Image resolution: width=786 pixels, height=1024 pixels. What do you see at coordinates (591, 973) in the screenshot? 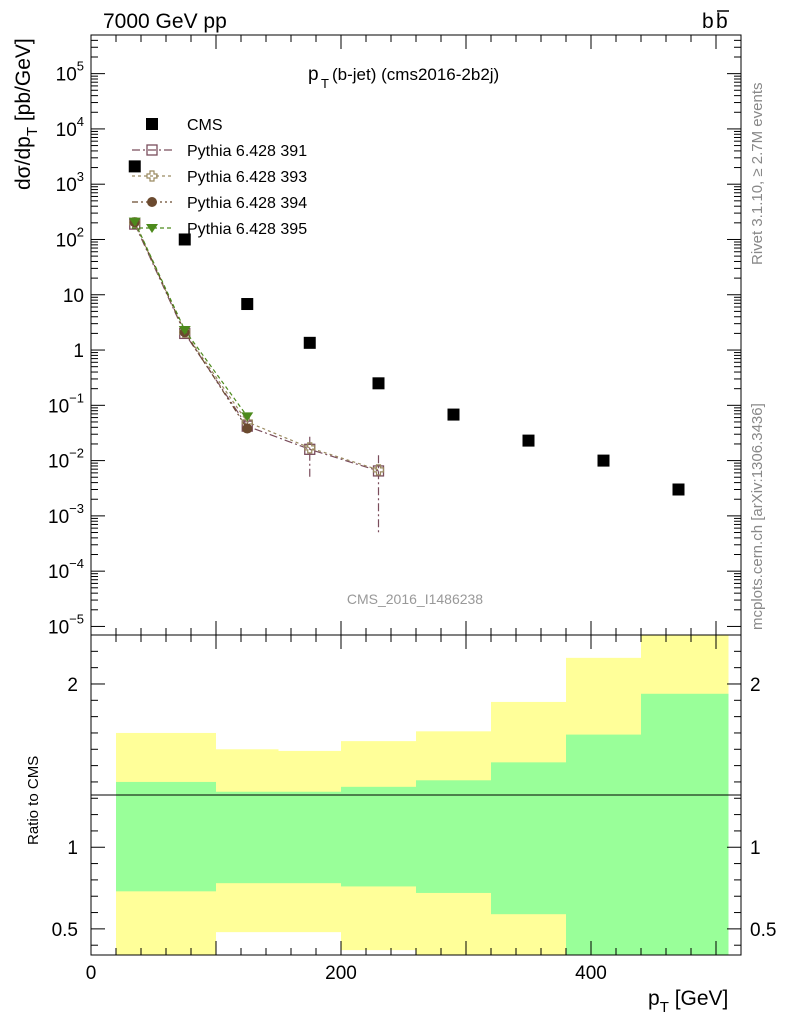
I see `x-tick-label: 400` at bounding box center [591, 973].